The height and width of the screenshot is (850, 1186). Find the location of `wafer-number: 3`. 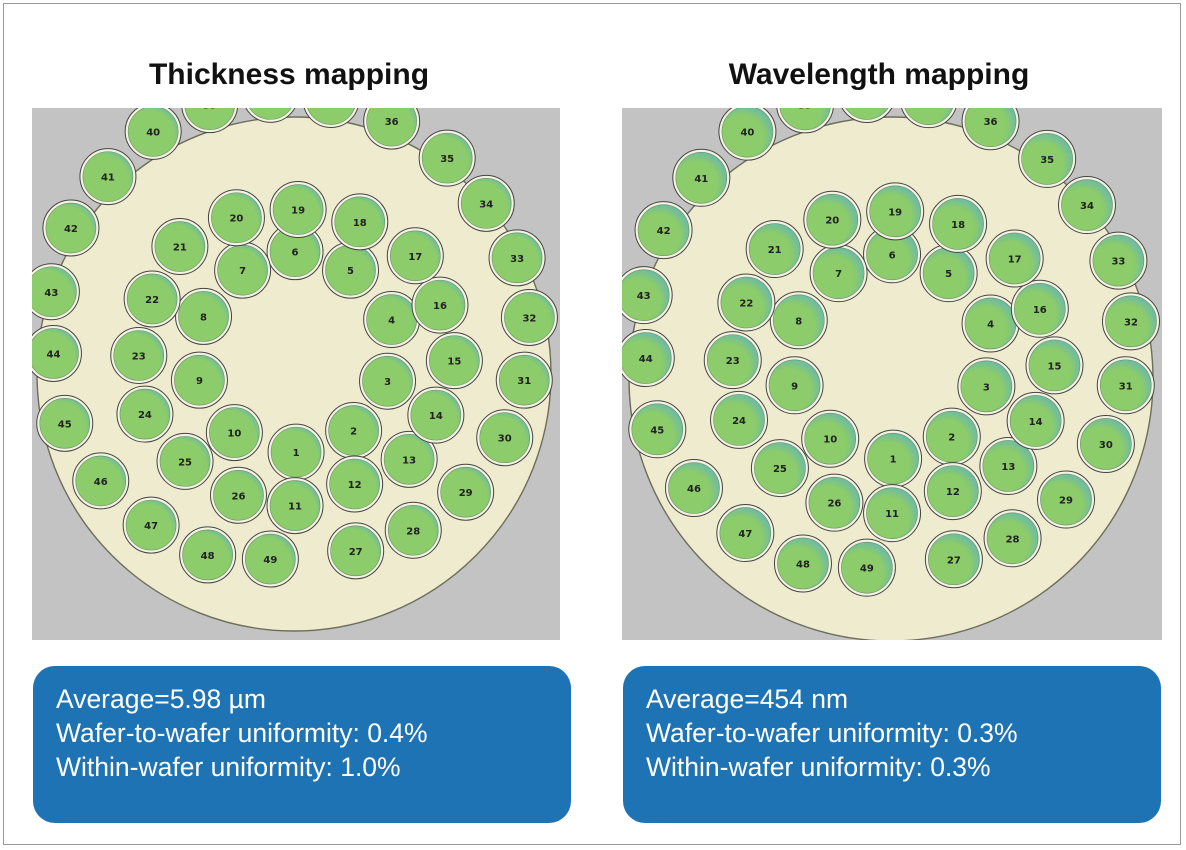

wafer-number: 3 is located at coordinates (986, 387).